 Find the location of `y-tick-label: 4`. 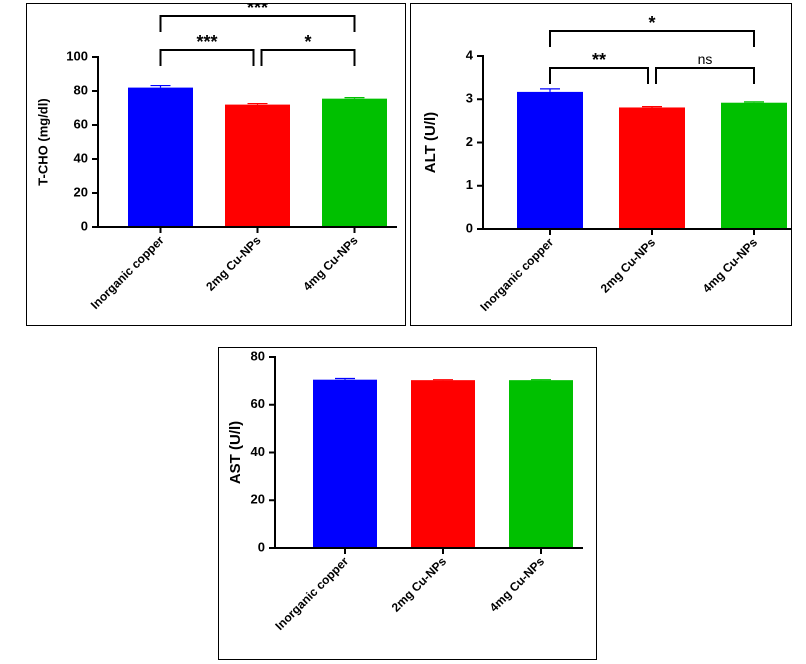

y-tick-label: 4 is located at coordinates (470, 54).